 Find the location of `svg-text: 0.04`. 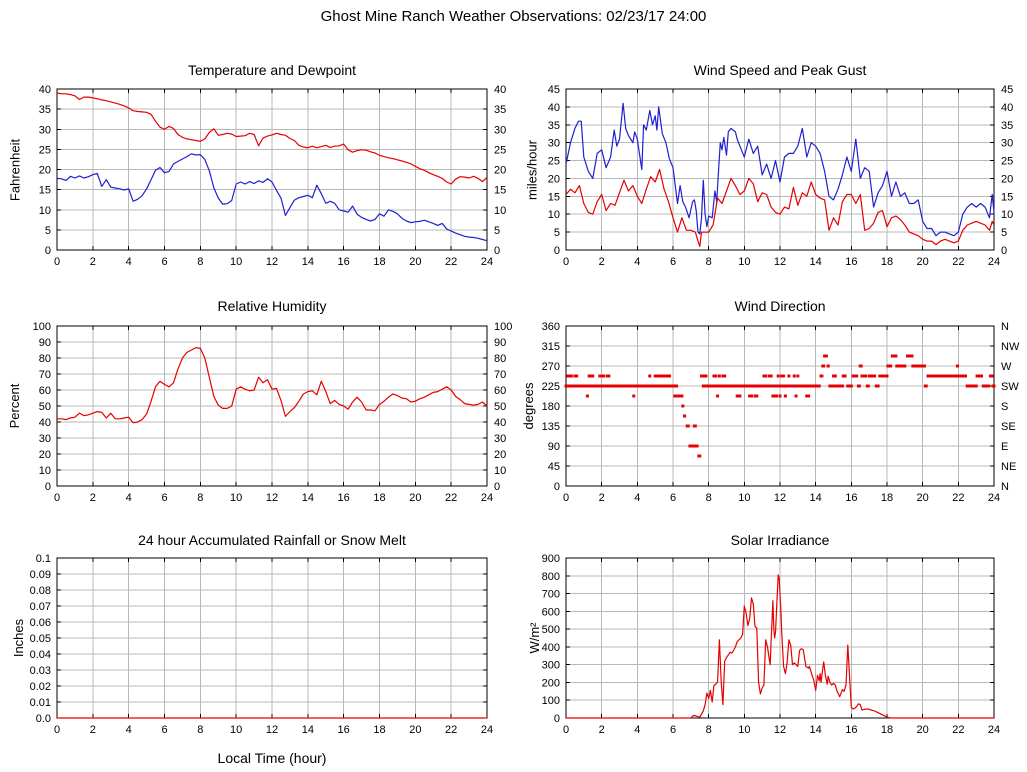

svg-text: 0.04 is located at coordinates (40, 655).